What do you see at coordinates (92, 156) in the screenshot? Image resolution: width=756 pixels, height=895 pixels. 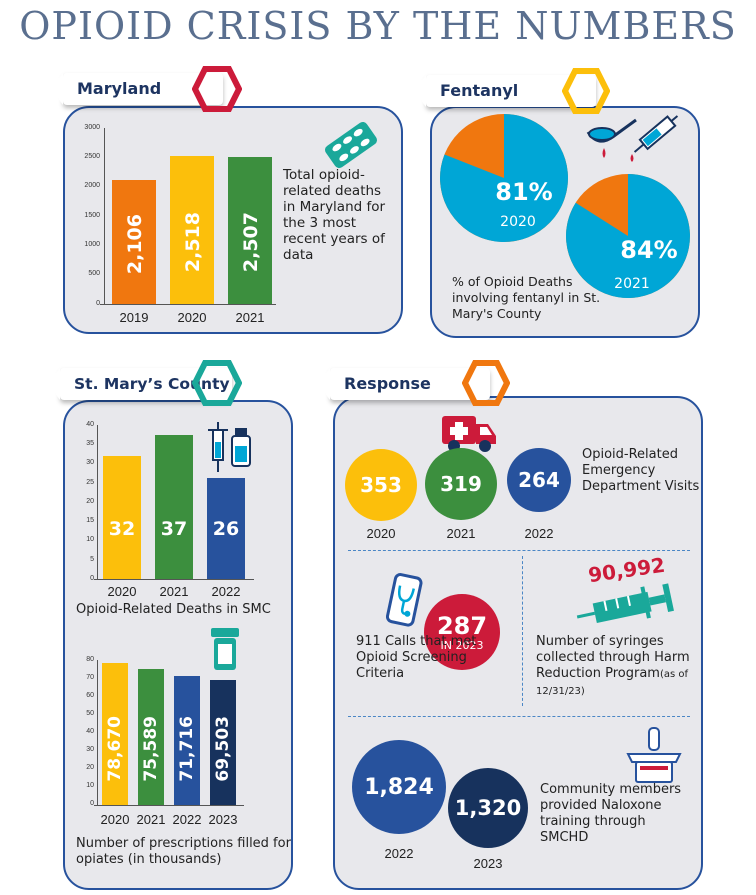 I see `y-tick-label: 2500` at bounding box center [92, 156].